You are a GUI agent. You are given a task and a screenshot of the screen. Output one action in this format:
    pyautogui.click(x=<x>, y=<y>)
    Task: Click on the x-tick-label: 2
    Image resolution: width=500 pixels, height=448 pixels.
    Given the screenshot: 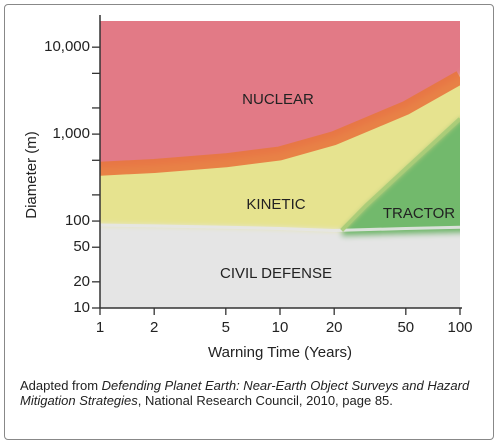 What is the action you would take?
    pyautogui.click(x=154, y=327)
    